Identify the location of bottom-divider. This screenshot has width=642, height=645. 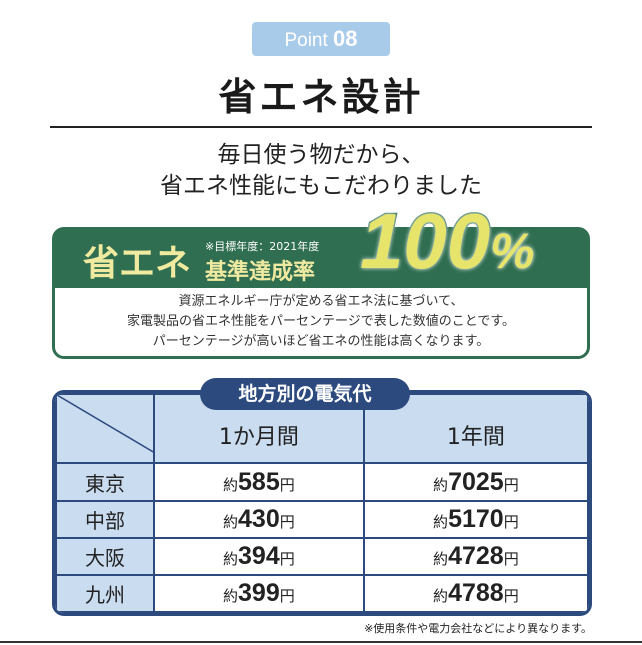
(321, 642).